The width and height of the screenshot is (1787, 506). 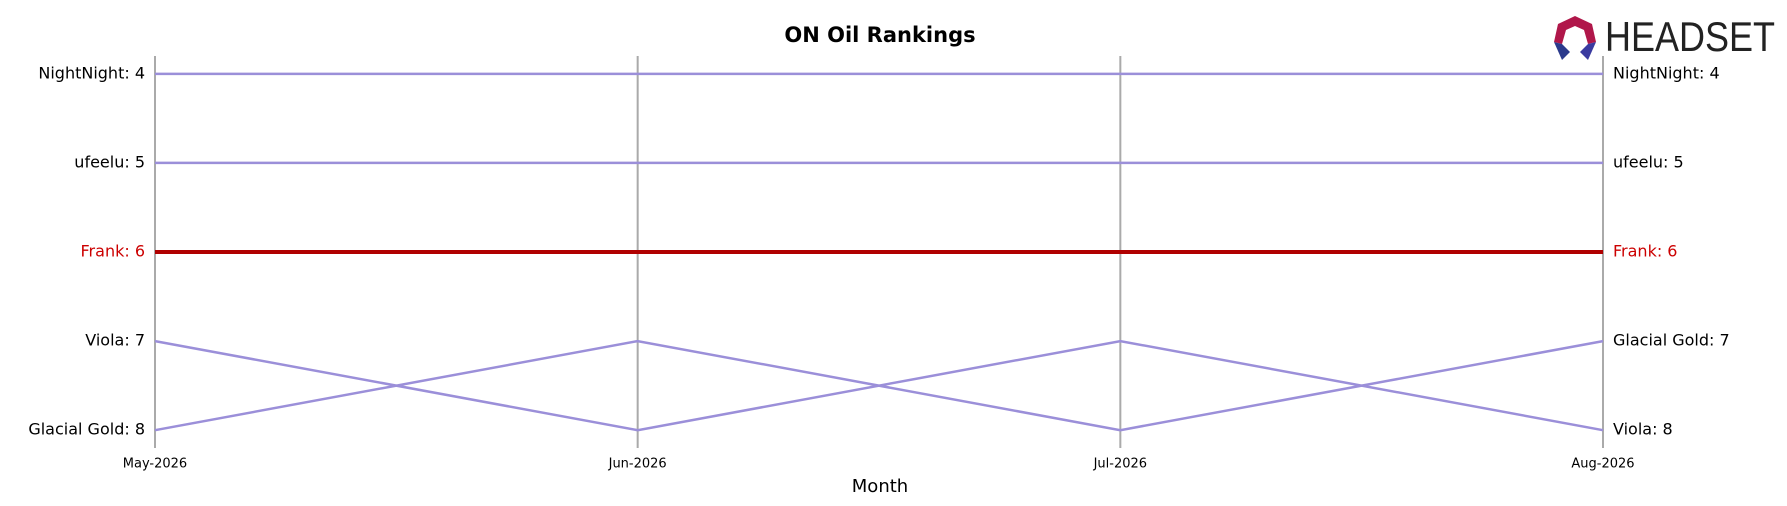 I want to click on logo: HEADSET, so click(x=1664, y=36).